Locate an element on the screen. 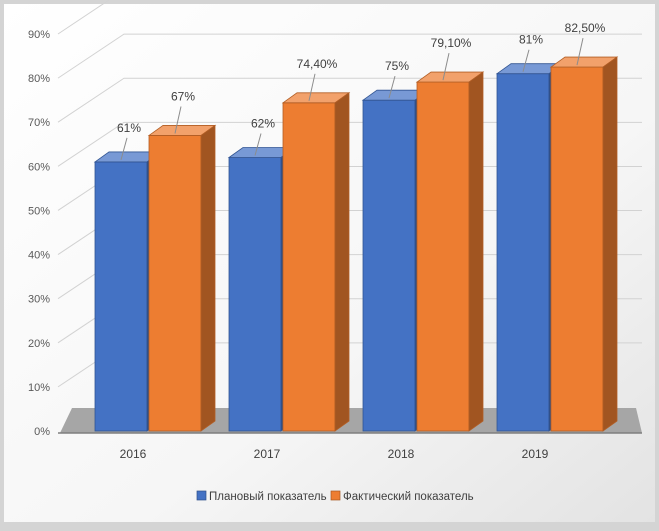 The width and height of the screenshot is (659, 531). y-tick-label: 50% is located at coordinates (39, 211).